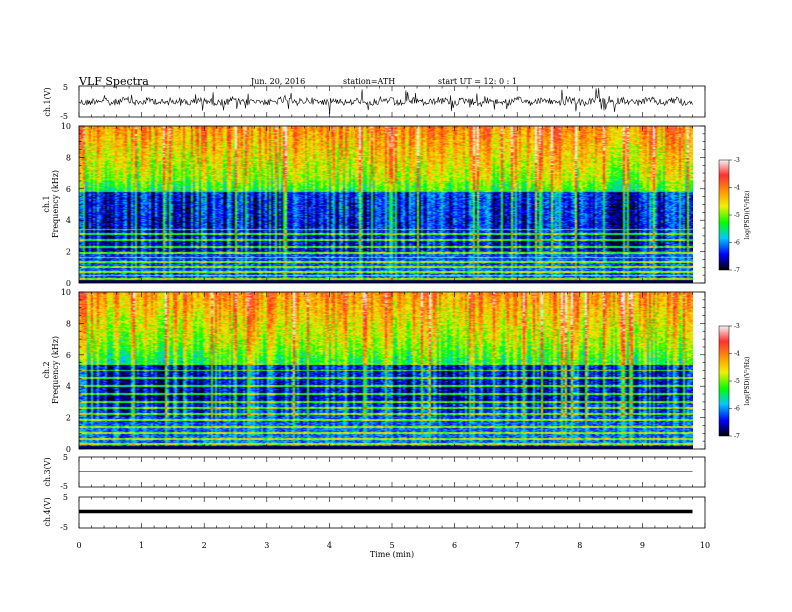 This screenshot has height=612, width=792. Describe the element at coordinates (113, 81) in the screenshot. I see `figure-title: VLF Spectra` at that location.